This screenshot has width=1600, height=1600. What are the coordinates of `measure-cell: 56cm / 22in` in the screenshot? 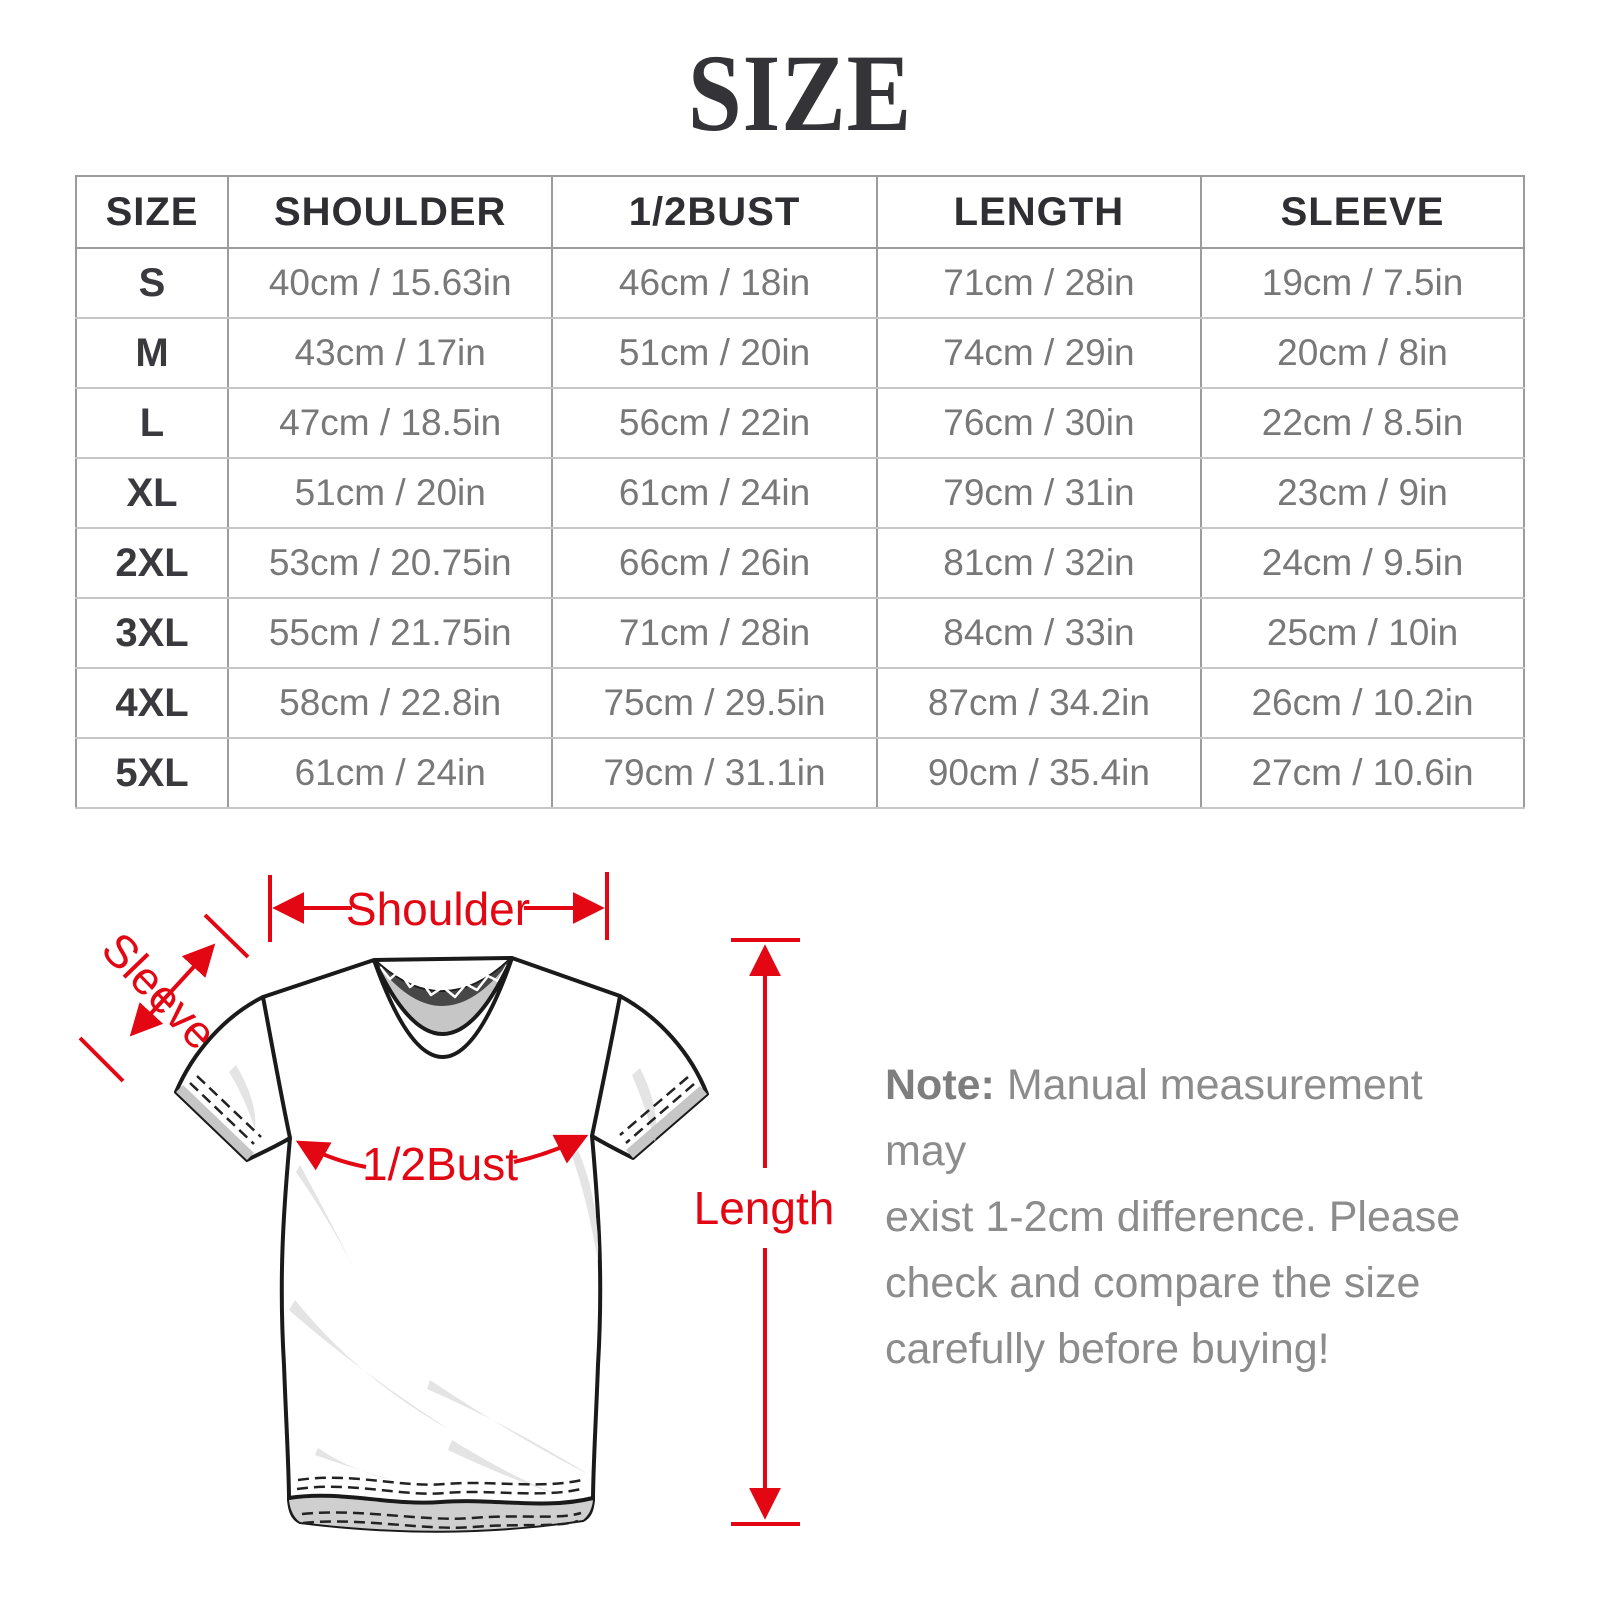 It's located at (715, 423).